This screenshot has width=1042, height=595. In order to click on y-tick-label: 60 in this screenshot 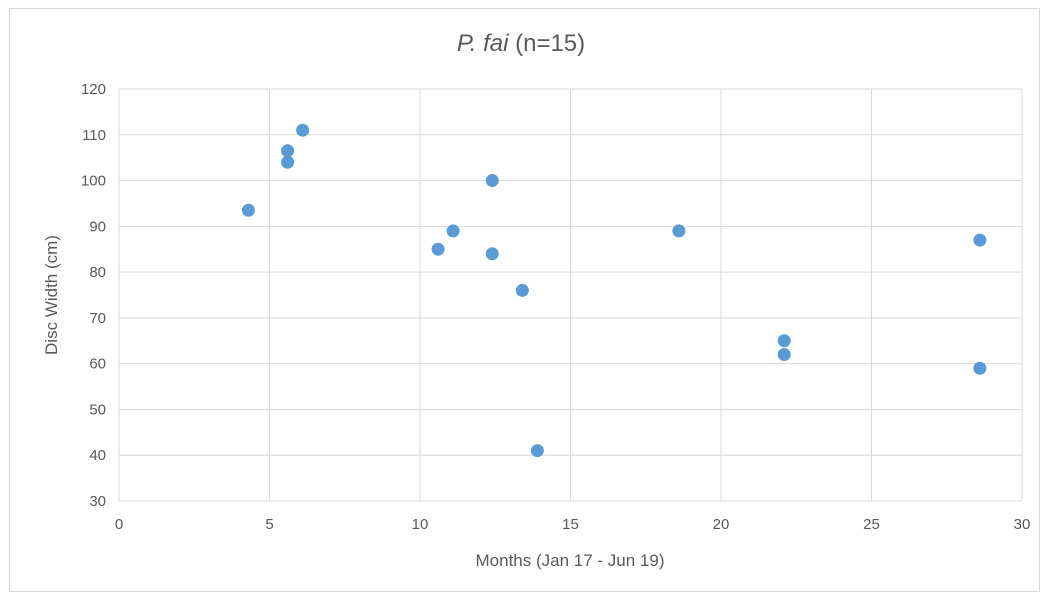, I will do `click(97, 364)`.